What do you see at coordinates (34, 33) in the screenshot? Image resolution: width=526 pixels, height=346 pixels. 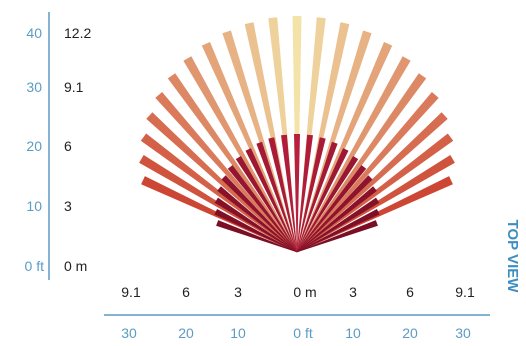 I see `v-ft-label-40: 40` at bounding box center [34, 33].